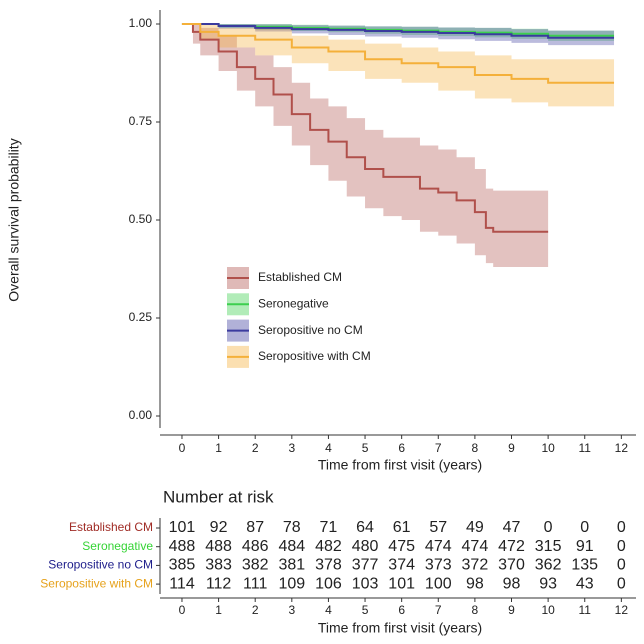 The width and height of the screenshot is (644, 644). Describe the element at coordinates (111, 527) in the screenshot. I see `row-label: Established CM` at that location.